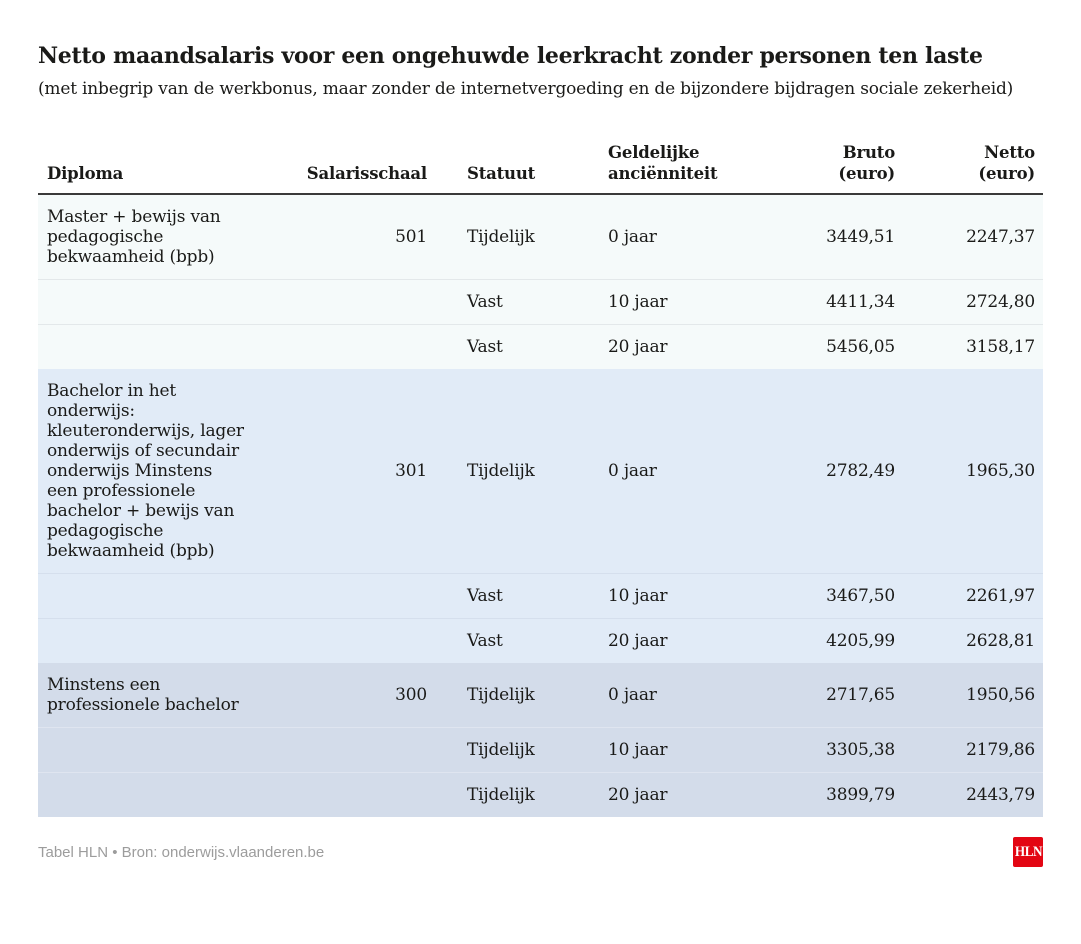 The width and height of the screenshot is (1081, 944). I want to click on column-header-diploma: Diploma, so click(167, 168).